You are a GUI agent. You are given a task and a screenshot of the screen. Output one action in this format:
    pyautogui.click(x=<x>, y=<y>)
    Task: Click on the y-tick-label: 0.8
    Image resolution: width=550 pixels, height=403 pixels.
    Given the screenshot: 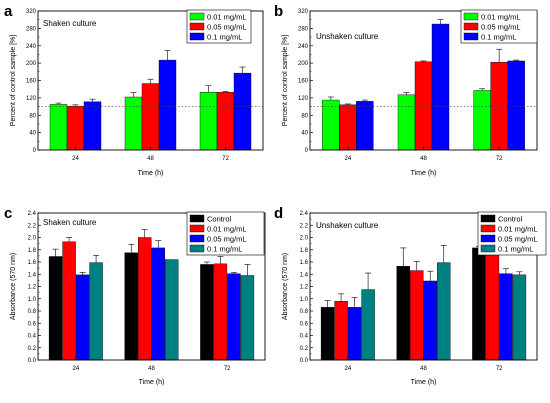 What is the action you would take?
    pyautogui.click(x=32, y=312)
    